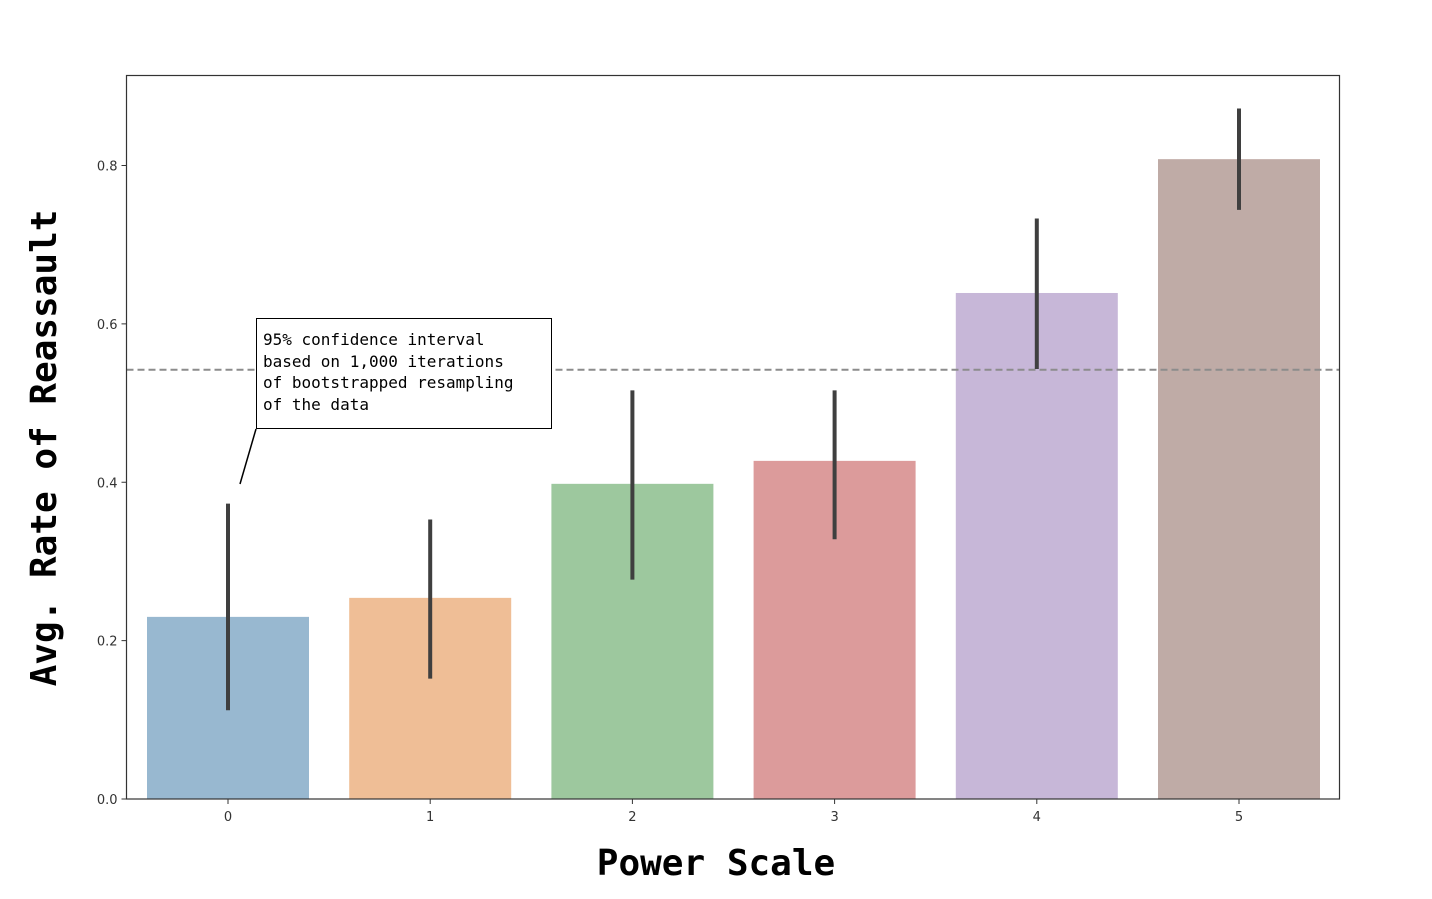 This screenshot has height=899, width=1432. What do you see at coordinates (44, 448) in the screenshot?
I see `y-axis-title: Avg. Rate of Reassault` at bounding box center [44, 448].